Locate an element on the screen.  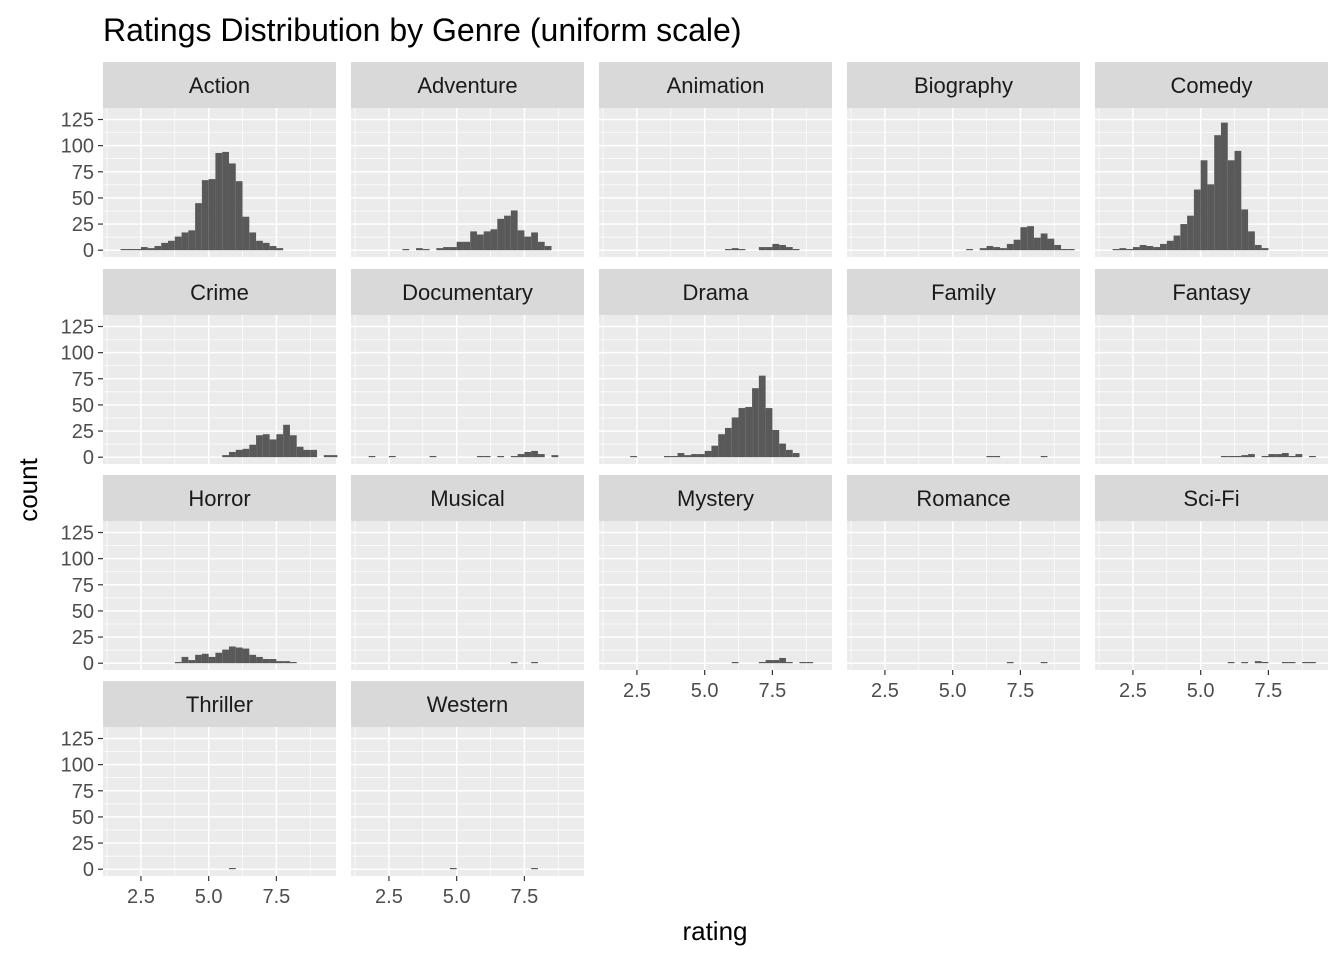
x-tick-label: 2.5 is located at coordinates (885, 691).